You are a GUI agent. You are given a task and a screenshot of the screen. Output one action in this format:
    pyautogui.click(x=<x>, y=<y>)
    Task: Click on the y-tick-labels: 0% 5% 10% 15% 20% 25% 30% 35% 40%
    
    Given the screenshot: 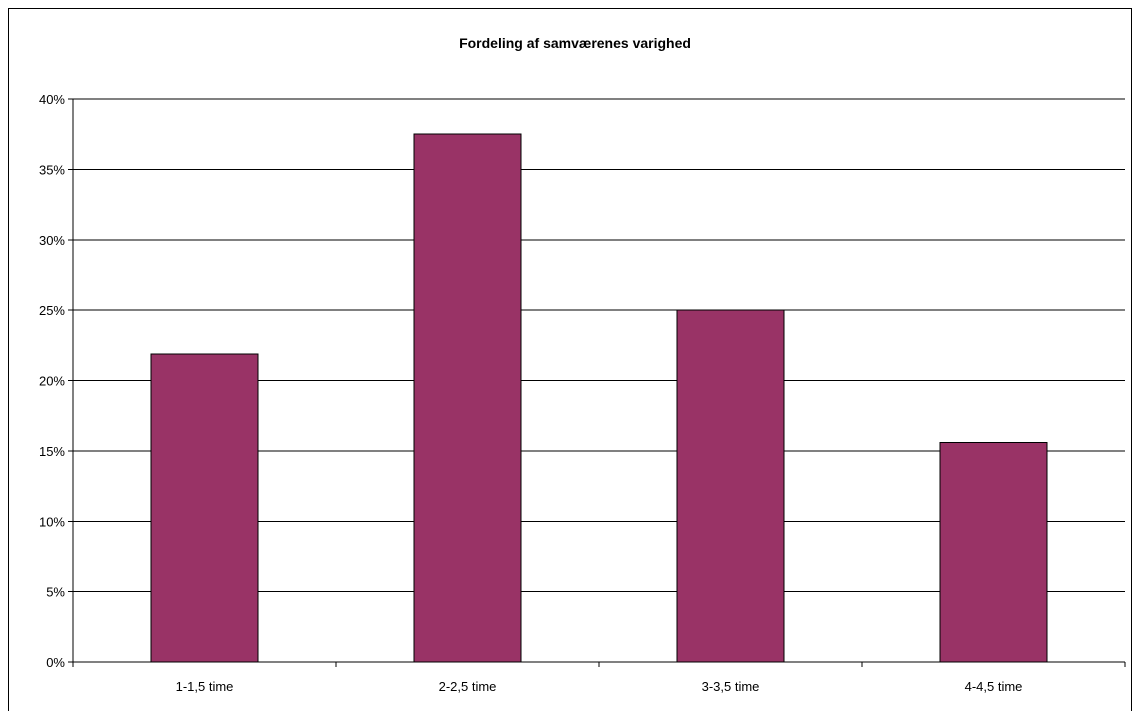 What is the action you would take?
    pyautogui.click(x=52, y=381)
    